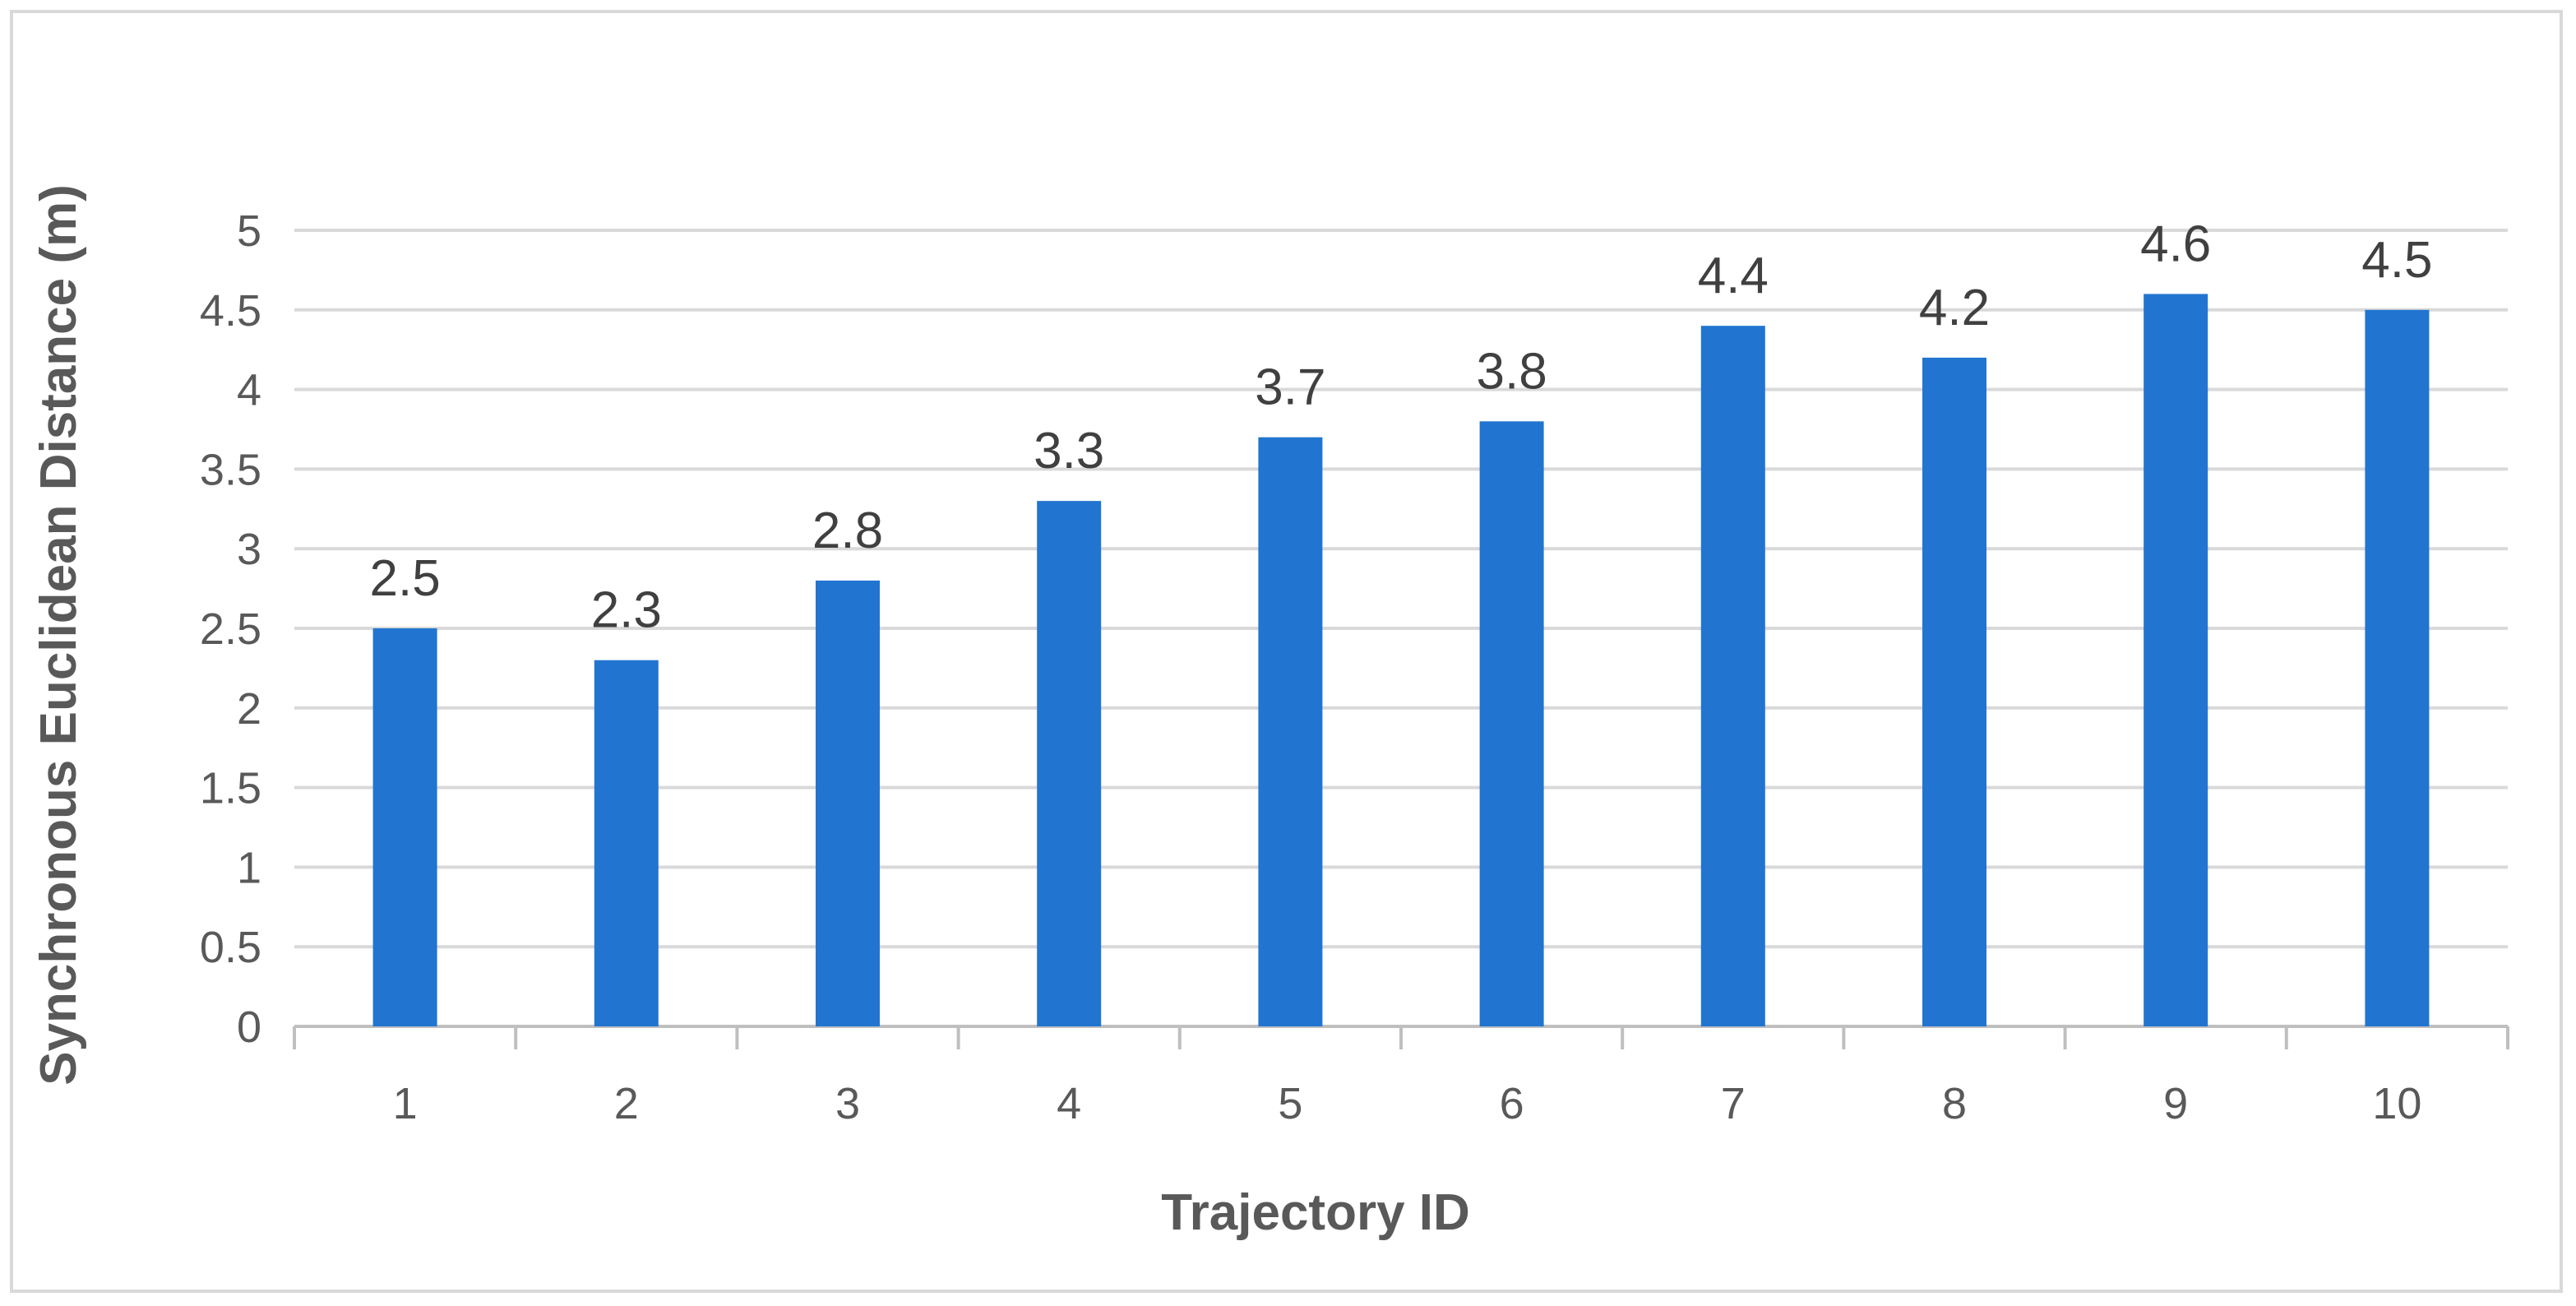  I want to click on y-tick-label: 2, so click(249, 709).